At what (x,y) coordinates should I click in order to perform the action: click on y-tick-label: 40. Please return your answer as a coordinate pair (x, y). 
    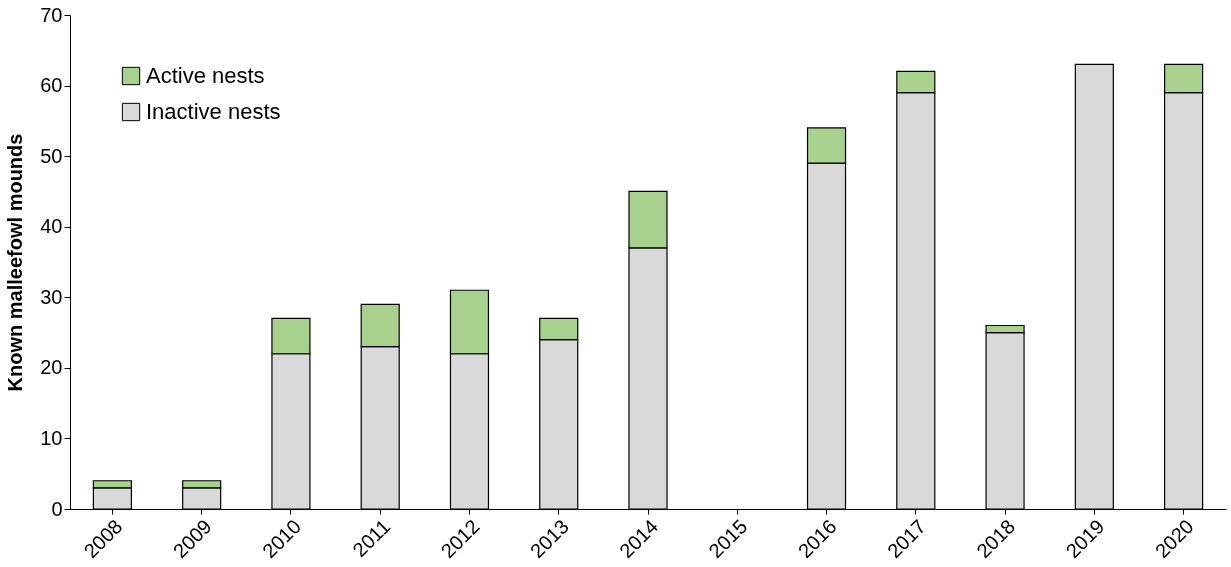
    Looking at the image, I should click on (51, 226).